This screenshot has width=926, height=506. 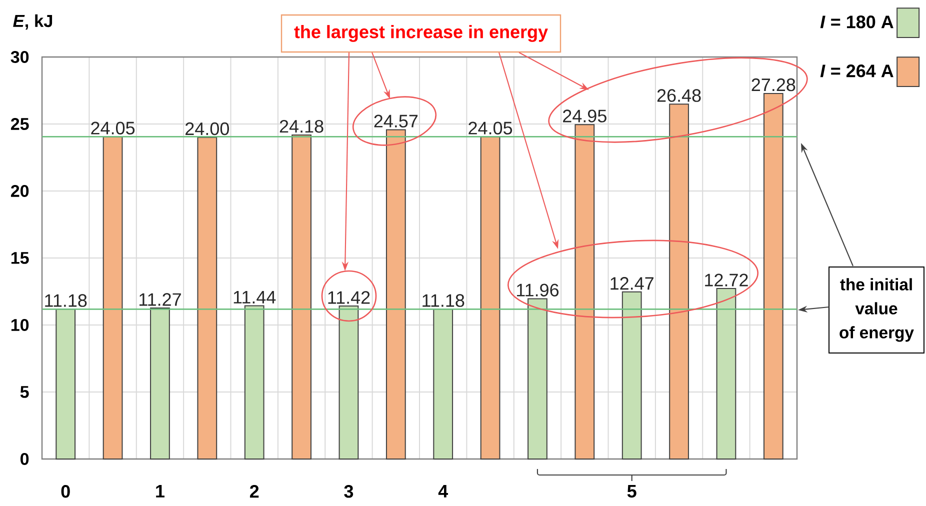 I want to click on data-label: 11.42, so click(x=349, y=297).